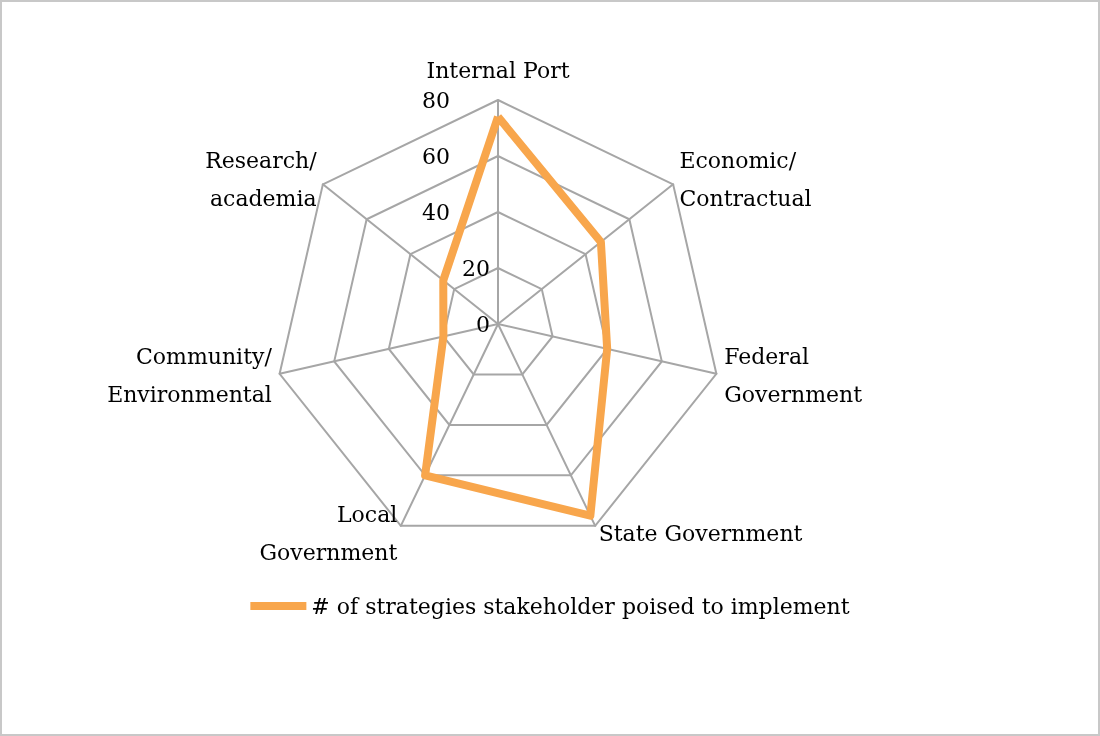 Image resolution: width=1100 pixels, height=736 pixels. Describe the element at coordinates (436, 156) in the screenshot. I see `y-tick-label: 60` at that location.